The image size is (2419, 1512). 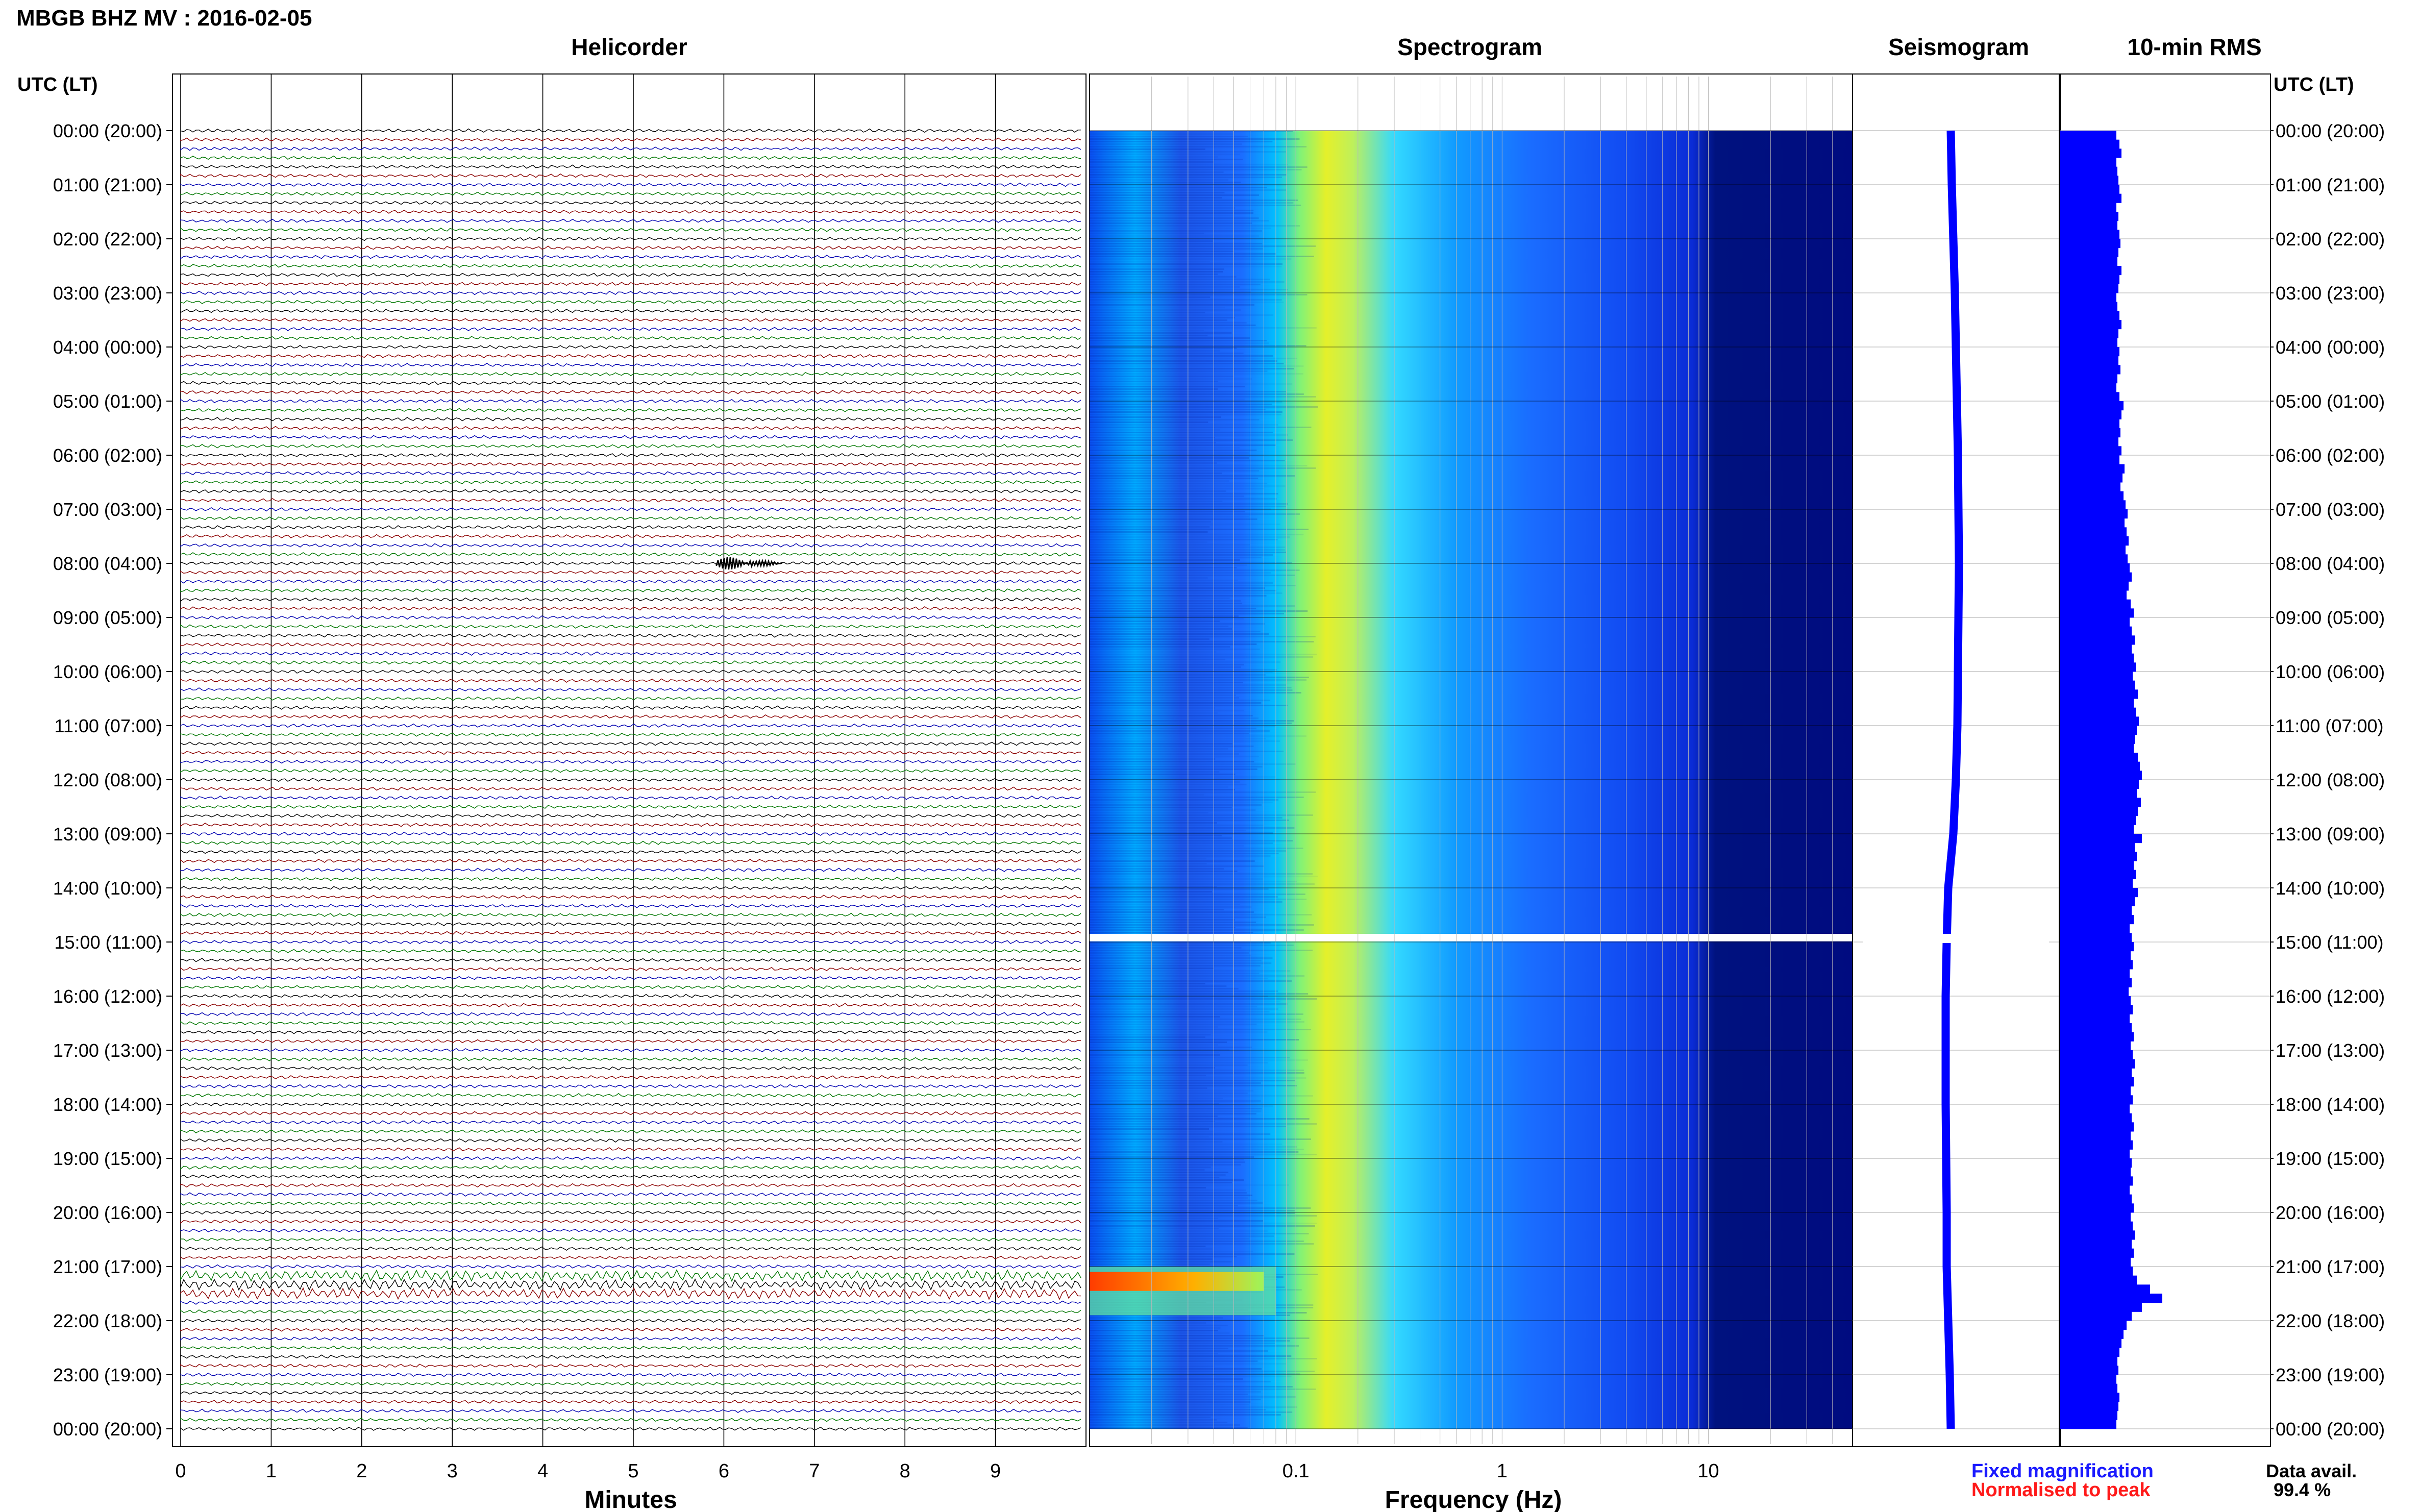 What do you see at coordinates (2330, 563) in the screenshot?
I see `time-tick-label-right: 08:00 (04:00)` at bounding box center [2330, 563].